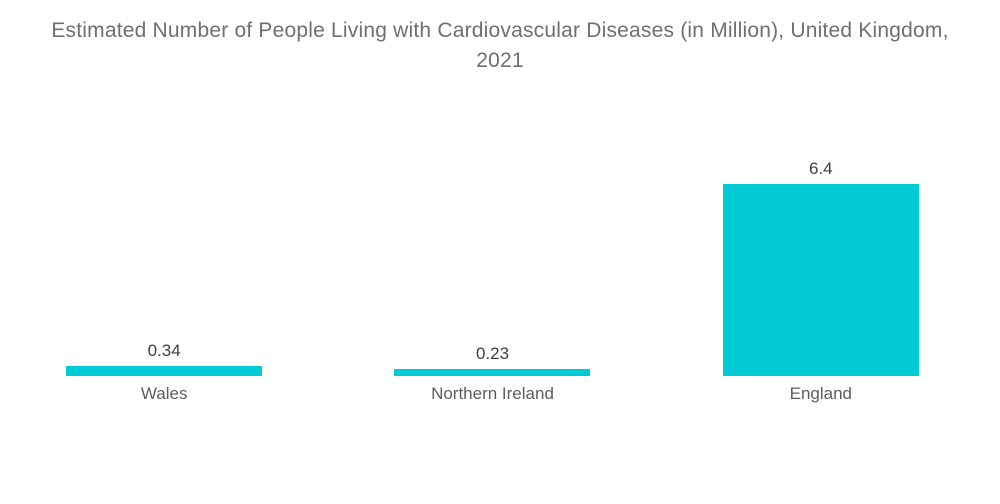  I want to click on category-axis: Wales Northern Ireland England, so click(492, 393).